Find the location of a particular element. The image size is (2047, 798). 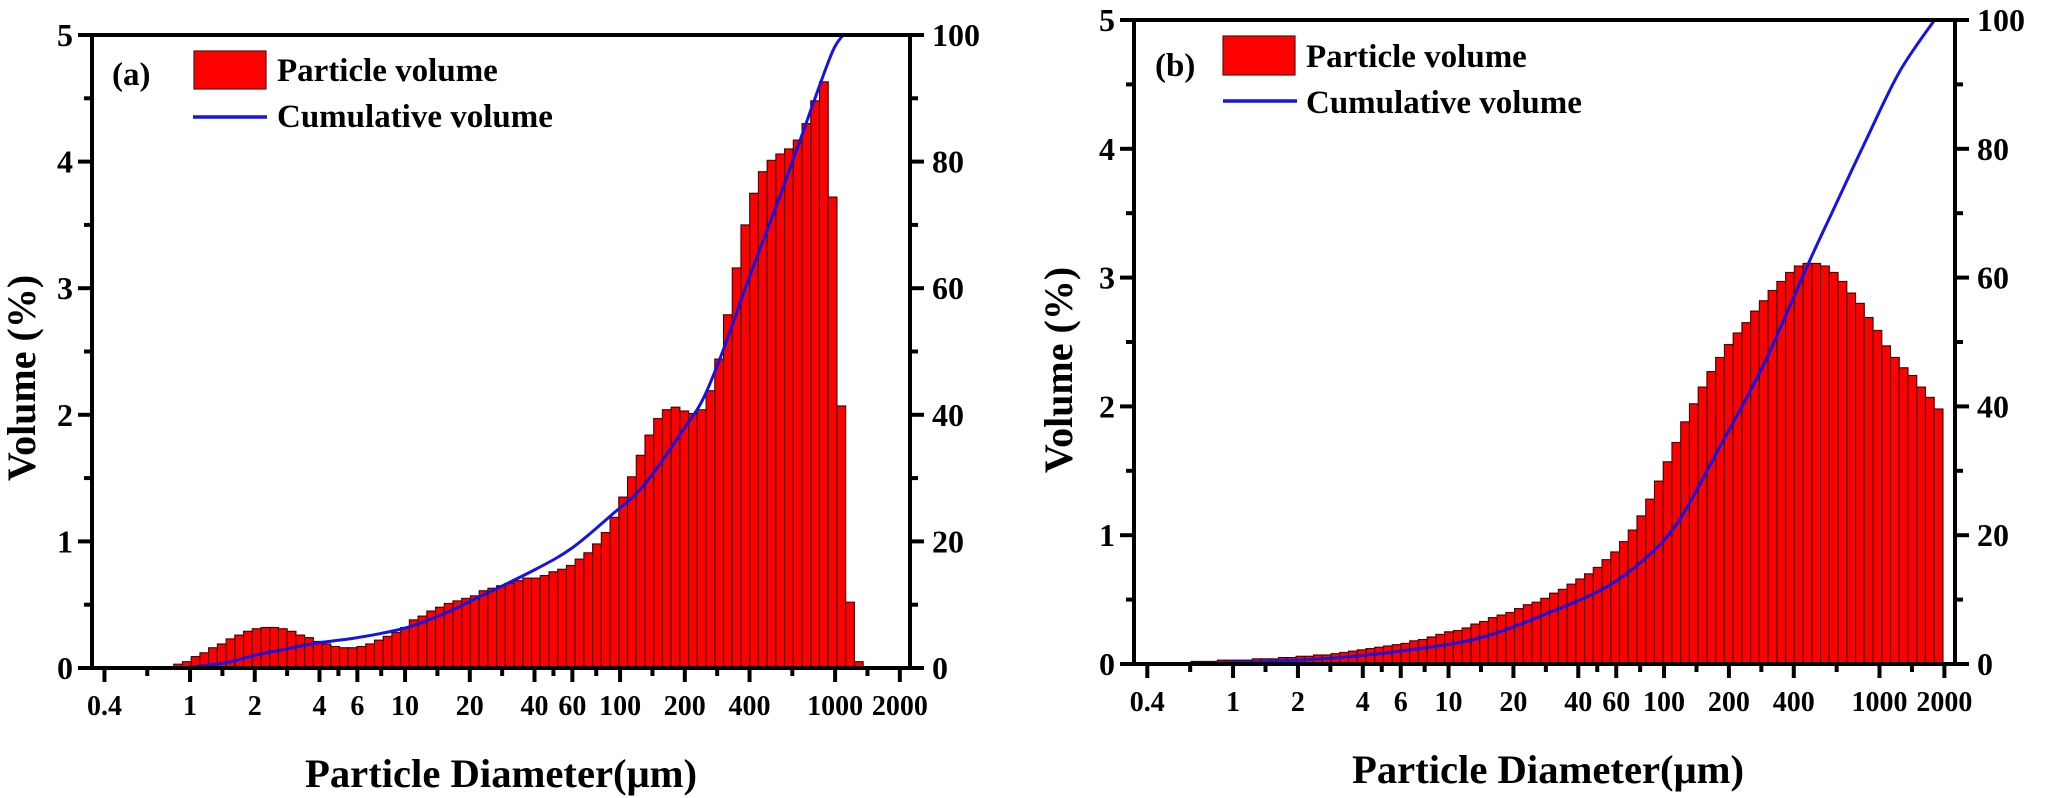

y-axis-title-a: Volume (%) is located at coordinates (22, 378).